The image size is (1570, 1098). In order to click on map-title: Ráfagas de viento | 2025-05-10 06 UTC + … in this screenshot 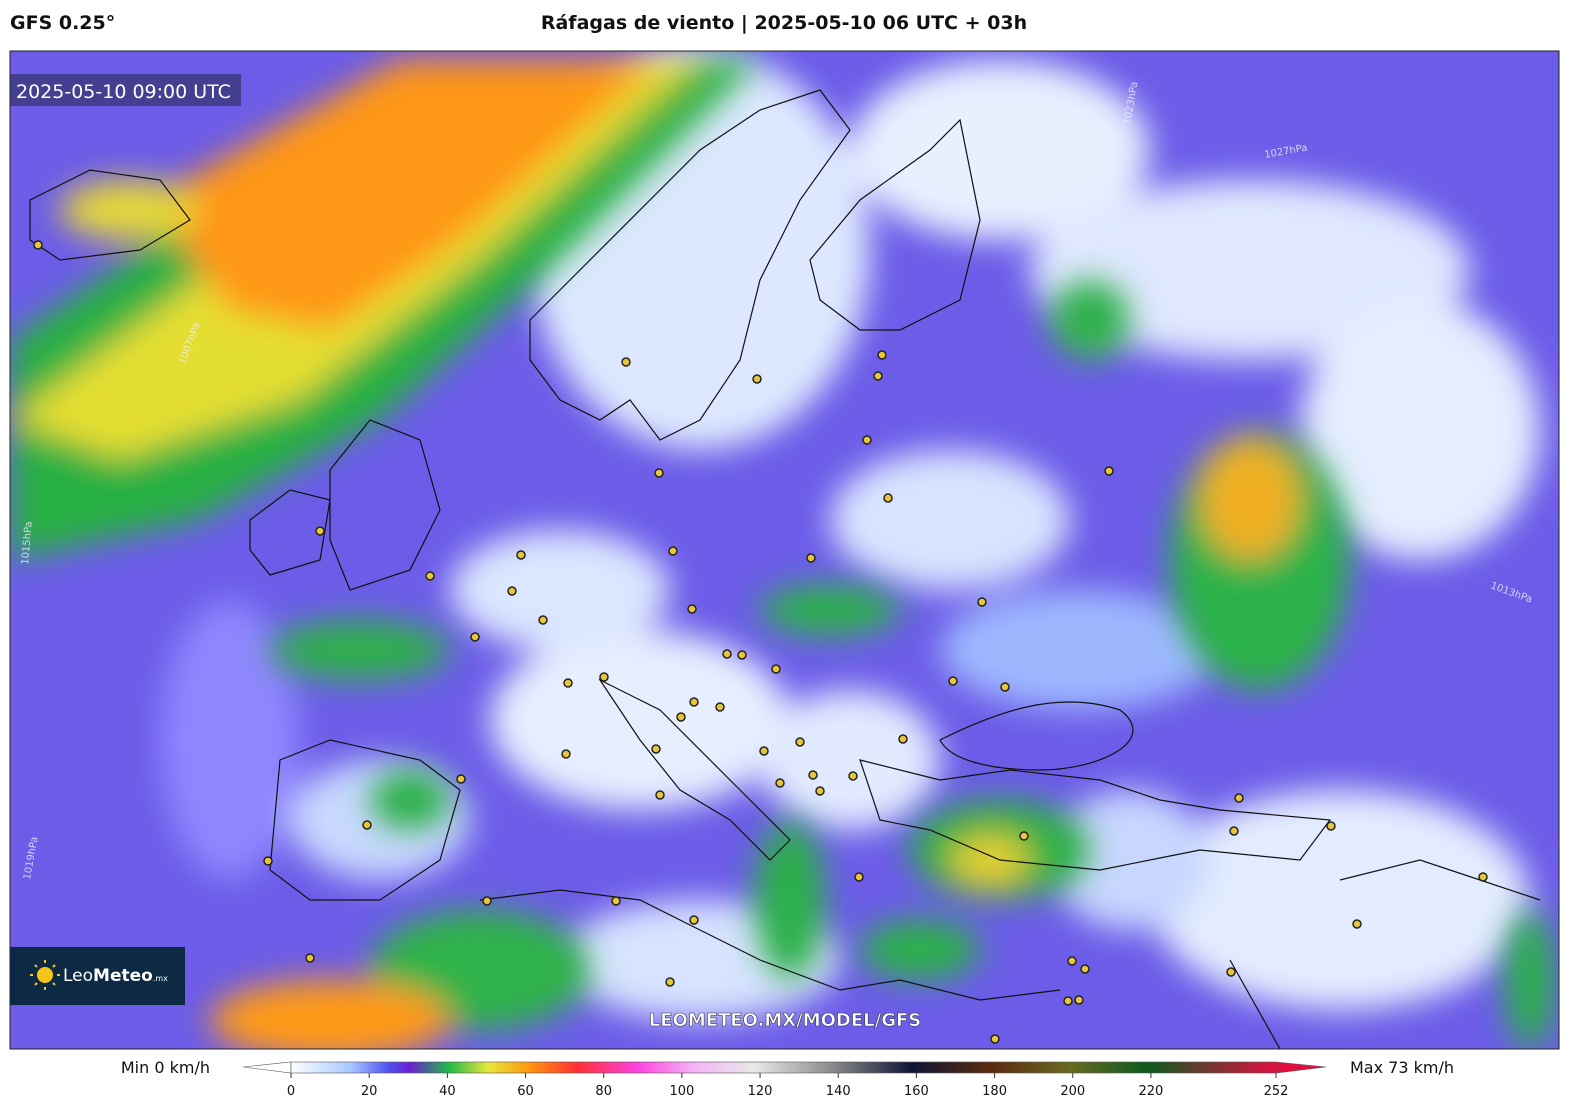, I will do `click(784, 23)`.